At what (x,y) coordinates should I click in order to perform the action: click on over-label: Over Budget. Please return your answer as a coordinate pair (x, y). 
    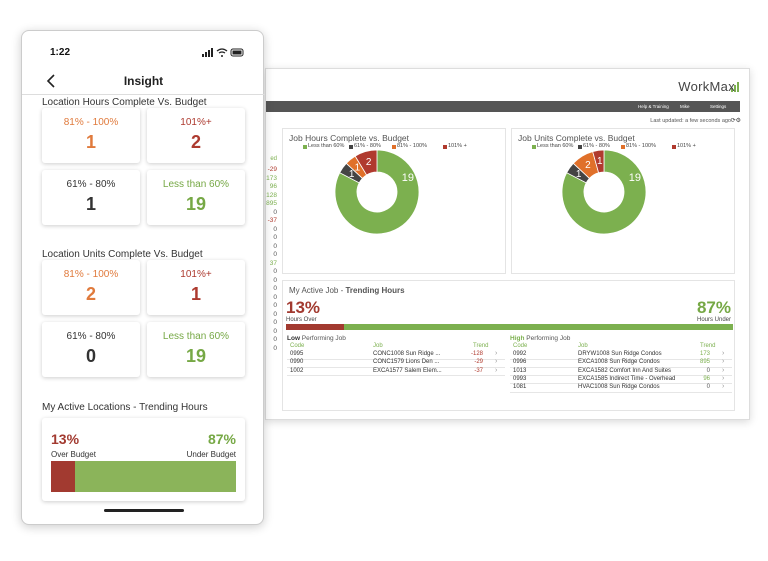
    Looking at the image, I should click on (73, 454).